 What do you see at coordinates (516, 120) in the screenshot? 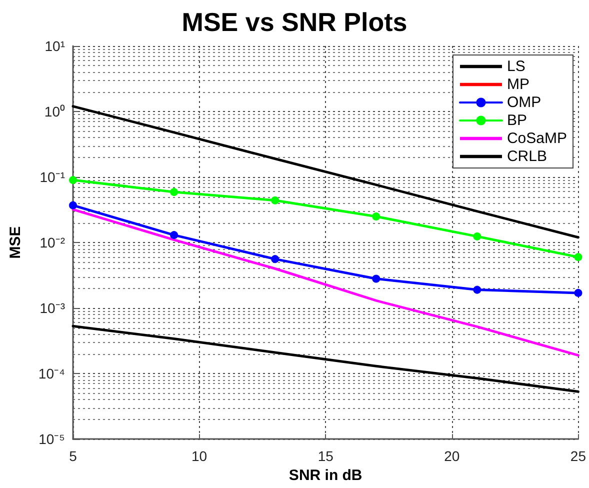
I see `legend-label: BP` at bounding box center [516, 120].